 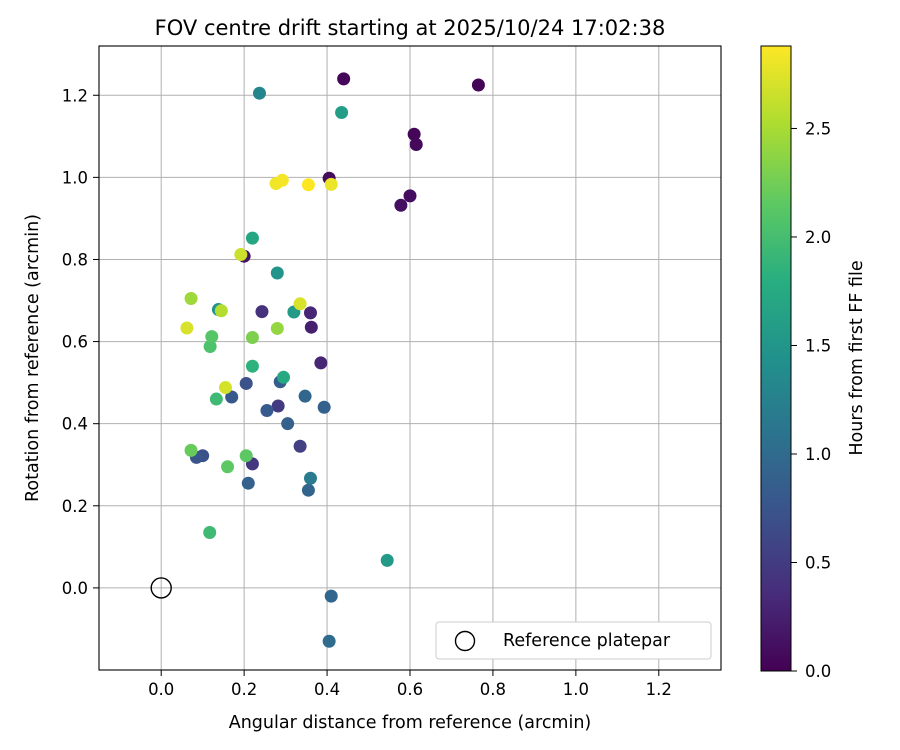 I want to click on colorbar-tick-label: 2.0, so click(x=818, y=237).